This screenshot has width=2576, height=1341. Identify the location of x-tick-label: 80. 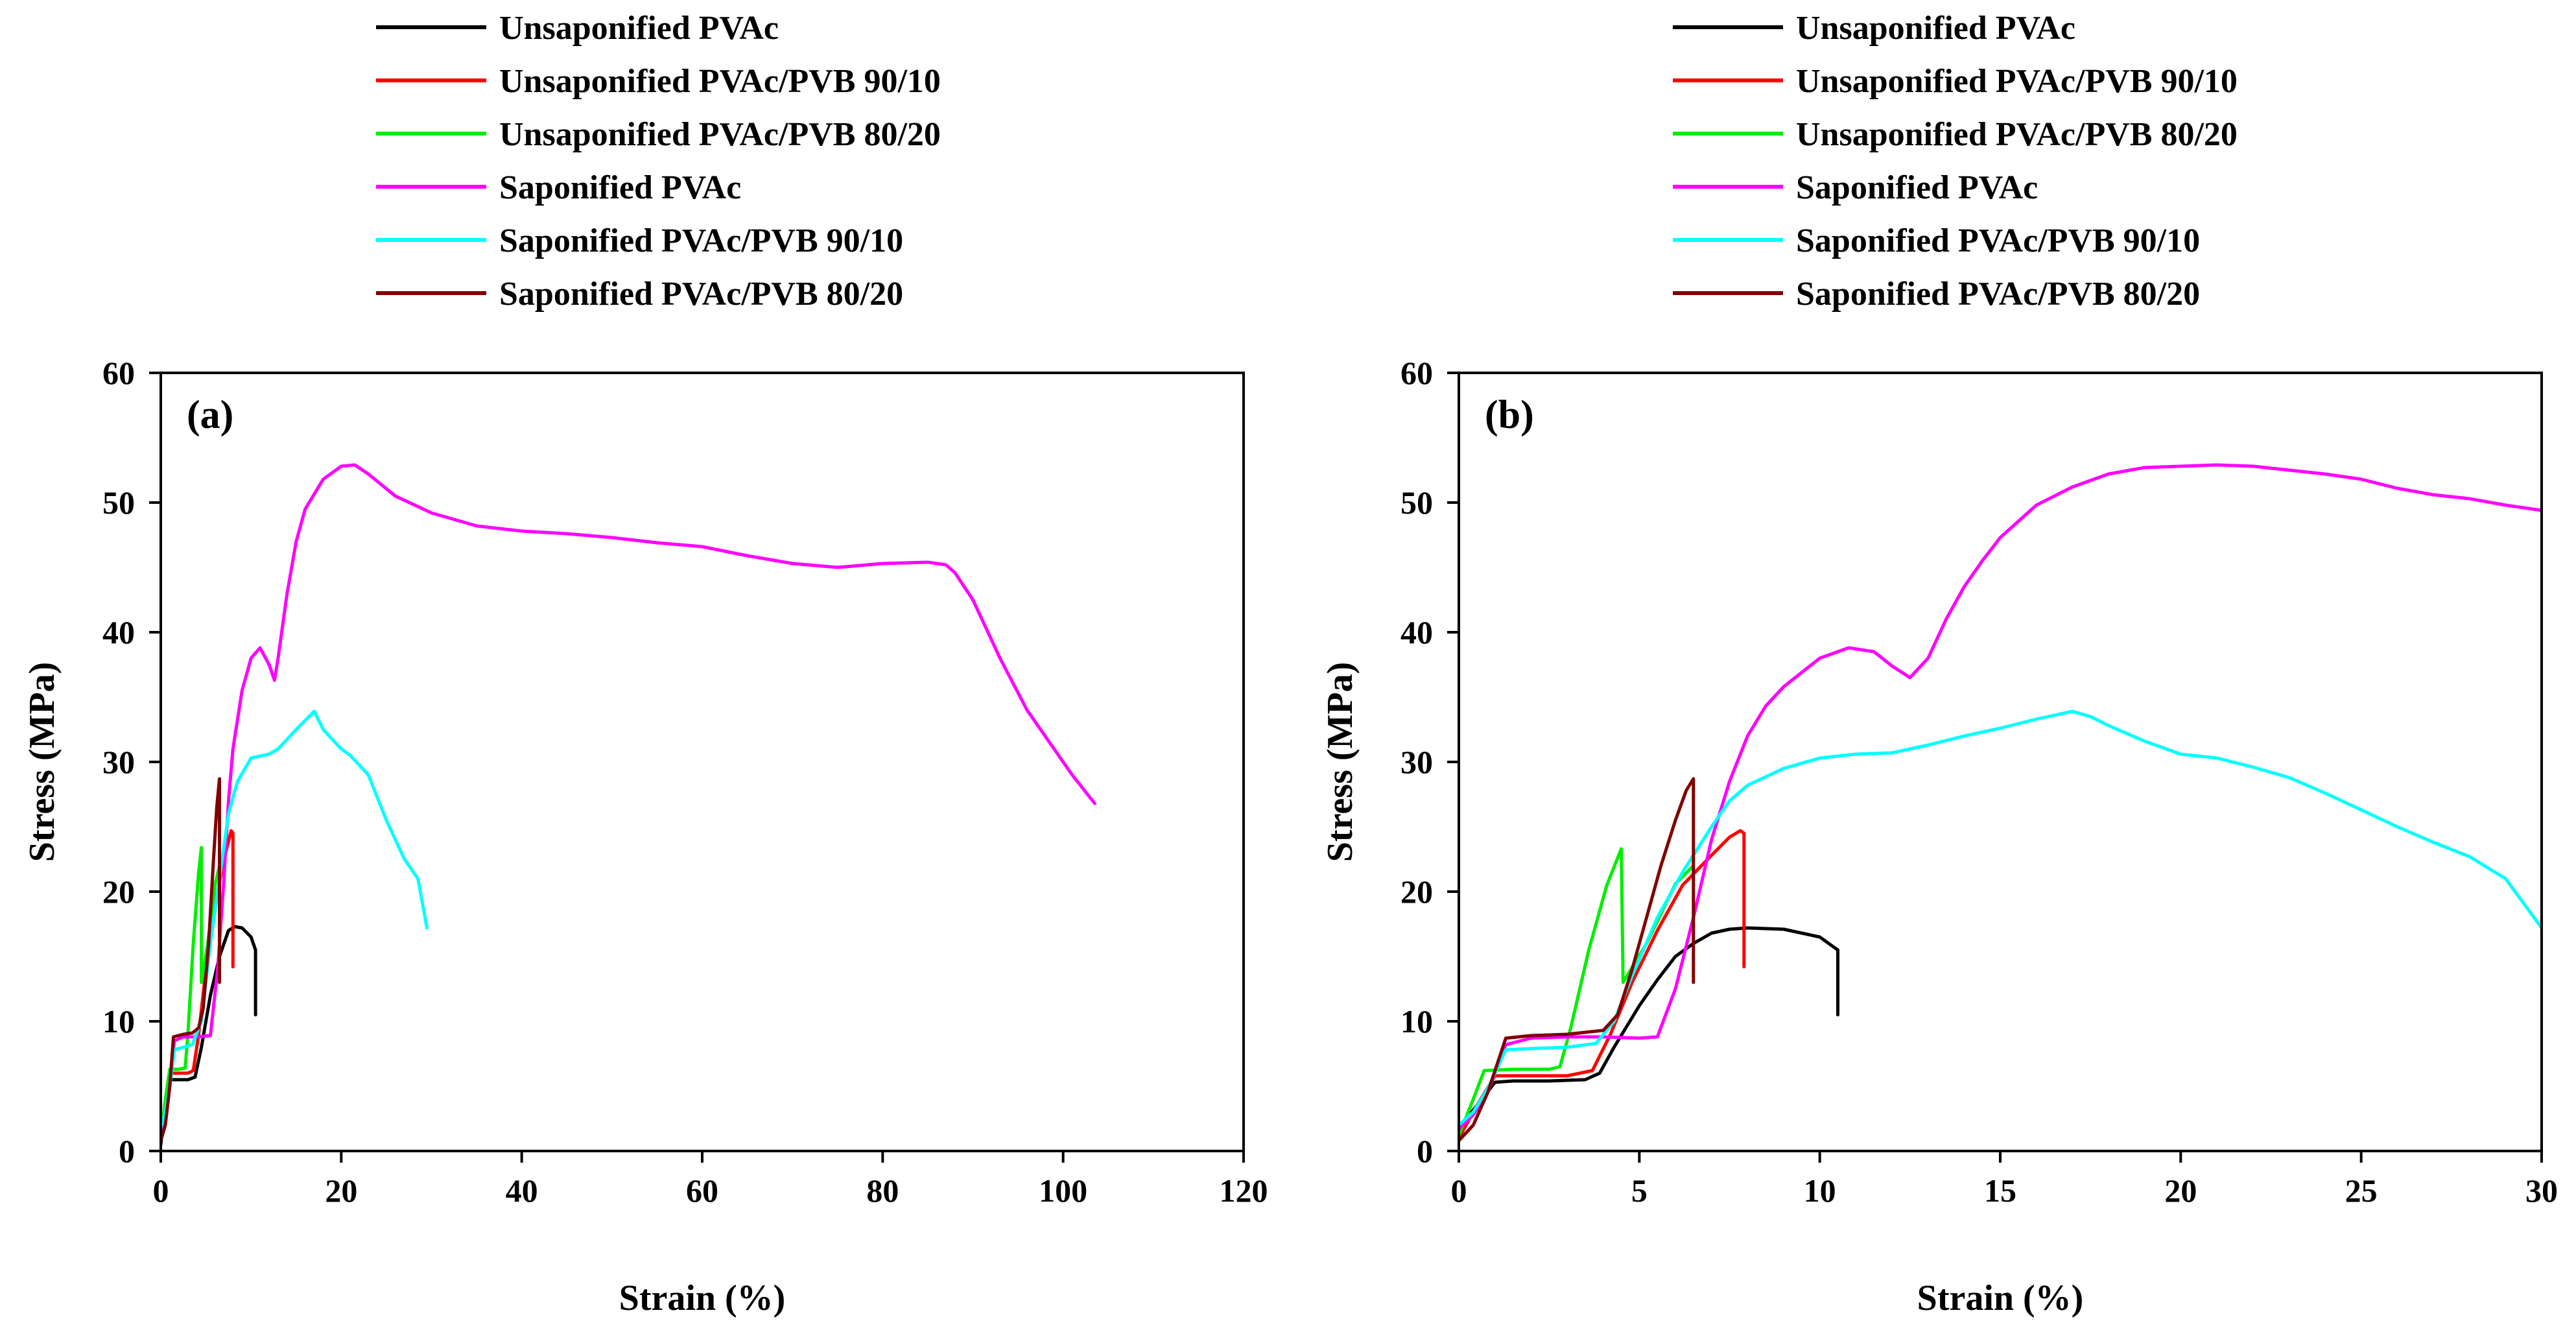
(882, 1190).